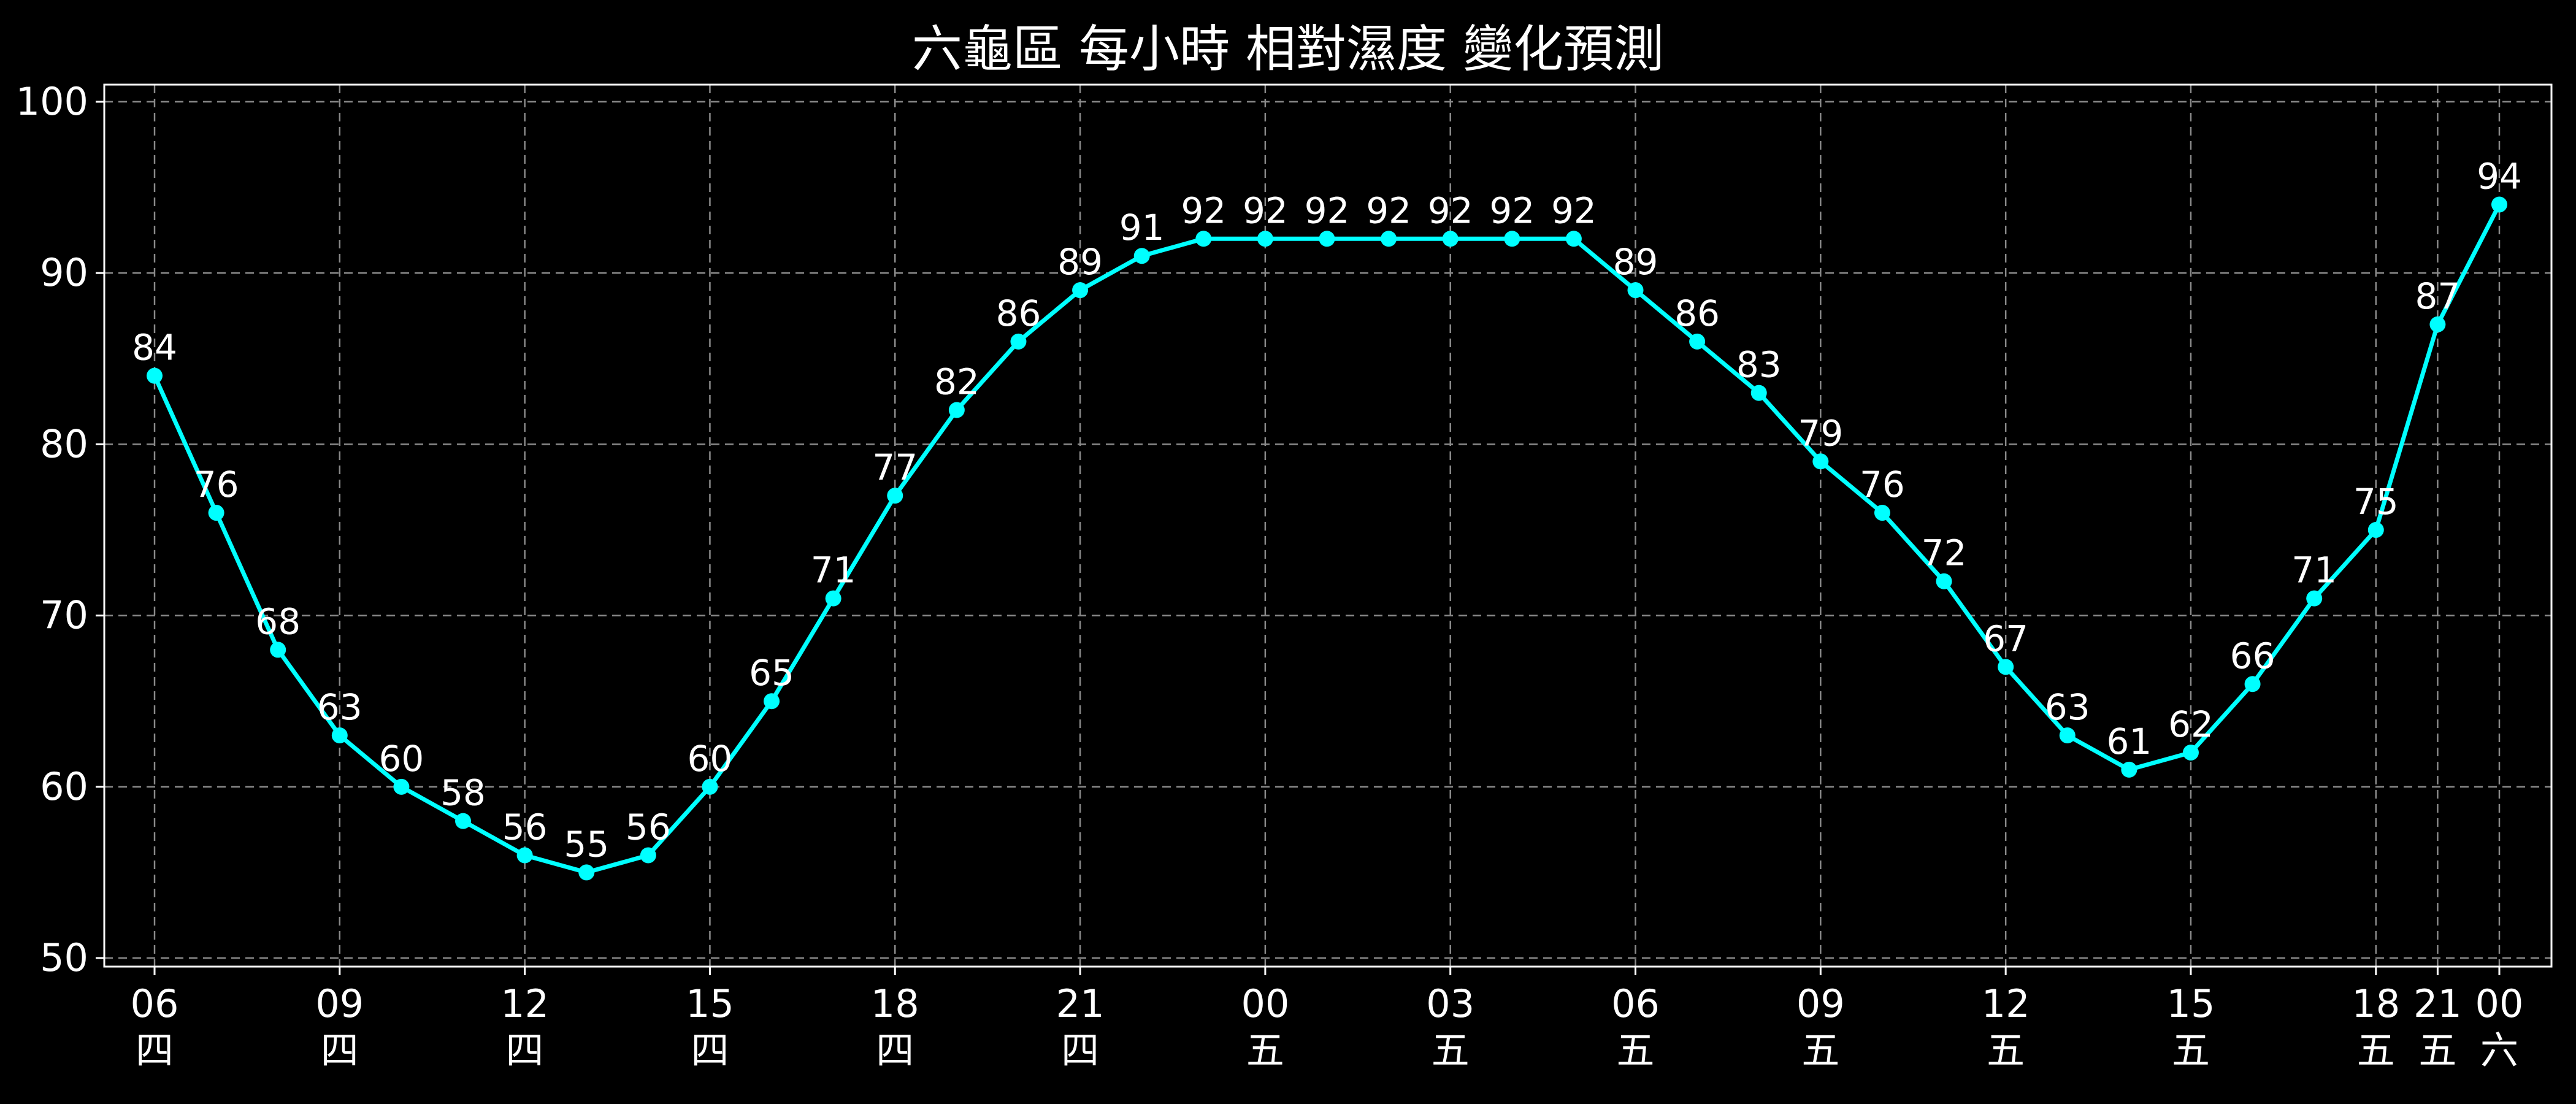 This screenshot has height=1104, width=2576. Describe the element at coordinates (1288, 49) in the screenshot. I see `chart-title: 六龜區 每小時 相對濕度 變化預測` at that location.